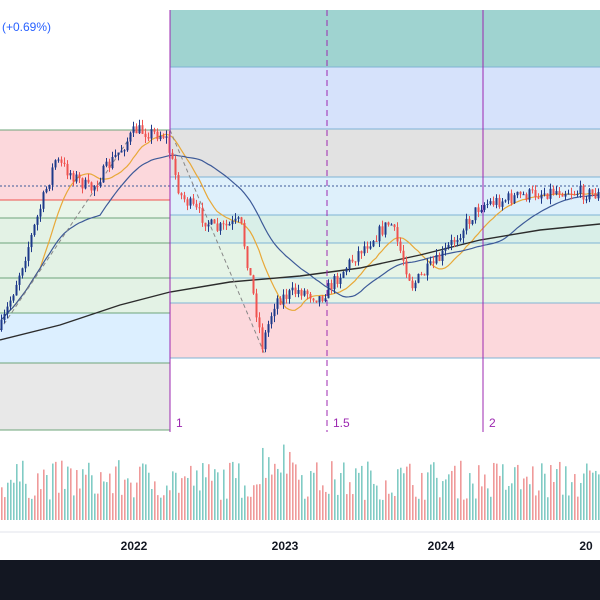 Image resolution: width=600 pixels, height=600 pixels. Describe the element at coordinates (285, 546) in the screenshot. I see `x-tick-label-1: 2023` at that location.